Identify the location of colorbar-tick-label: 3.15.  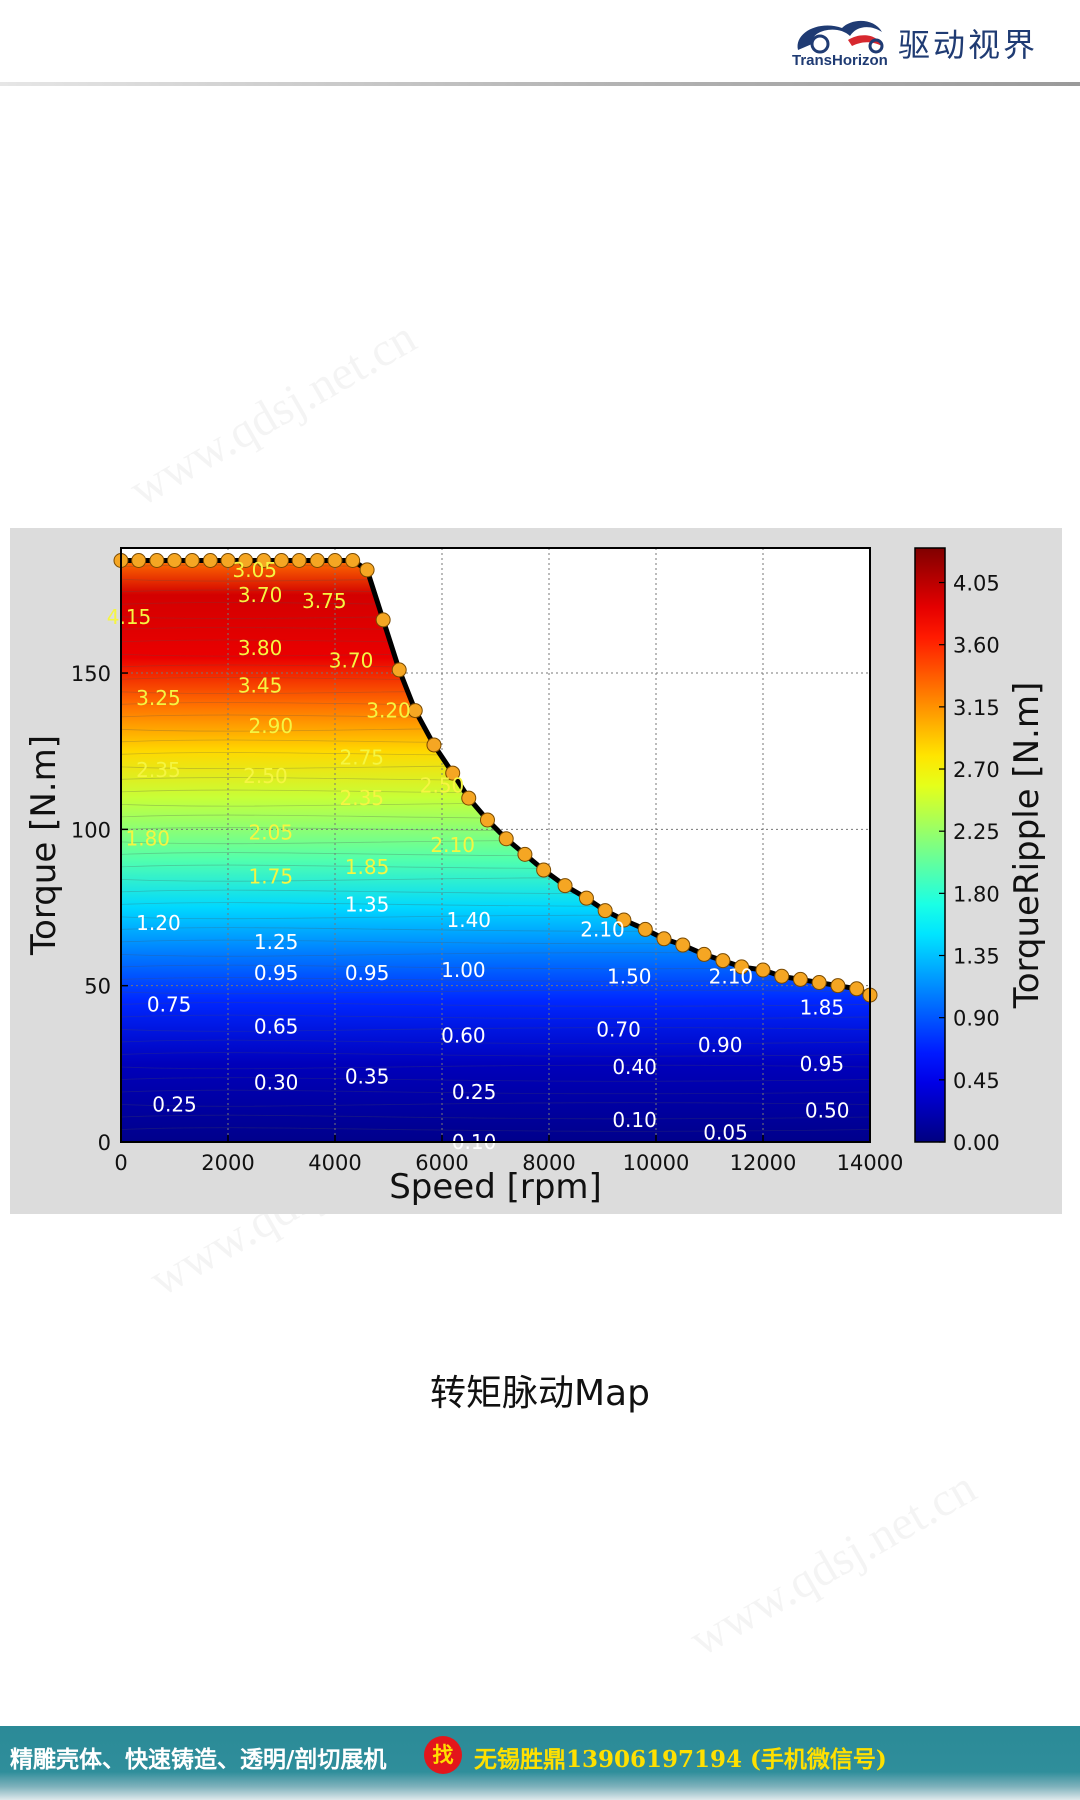
(976, 708).